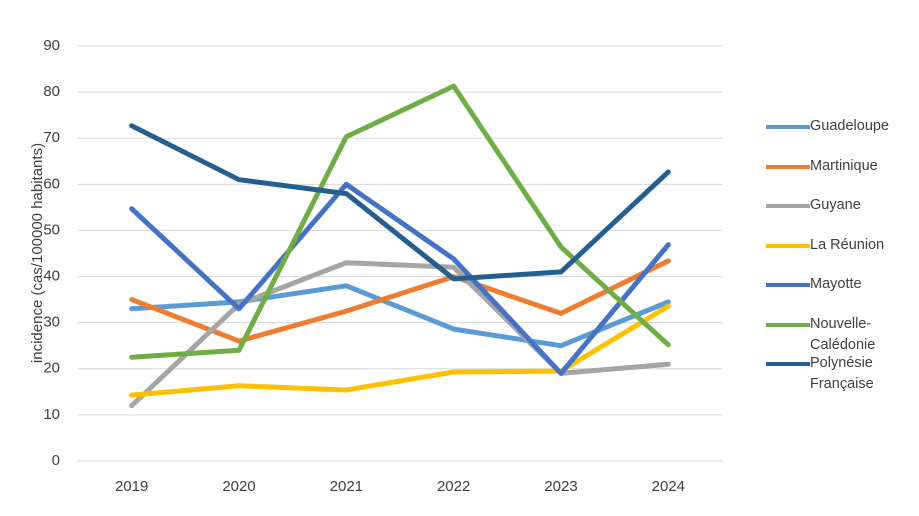 The width and height of the screenshot is (919, 516). I want to click on y-tick-label: 10, so click(51, 414).